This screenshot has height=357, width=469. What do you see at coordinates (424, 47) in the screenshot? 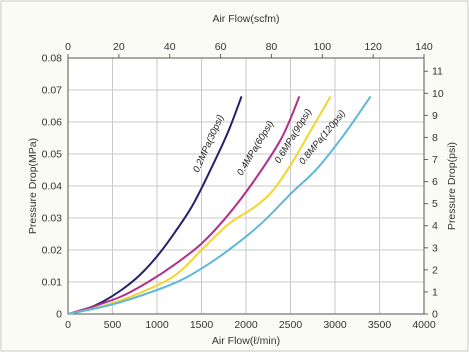
I see `x-top-tick-label: 140` at bounding box center [424, 47].